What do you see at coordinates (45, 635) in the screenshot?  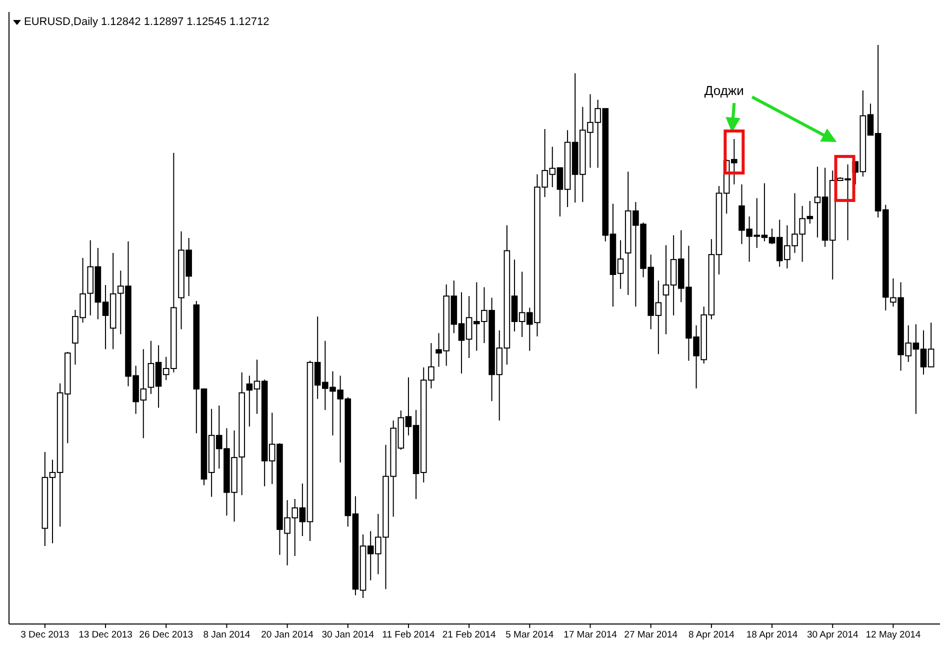 I see `x-tick-label: 3 Dec 2013` at bounding box center [45, 635].